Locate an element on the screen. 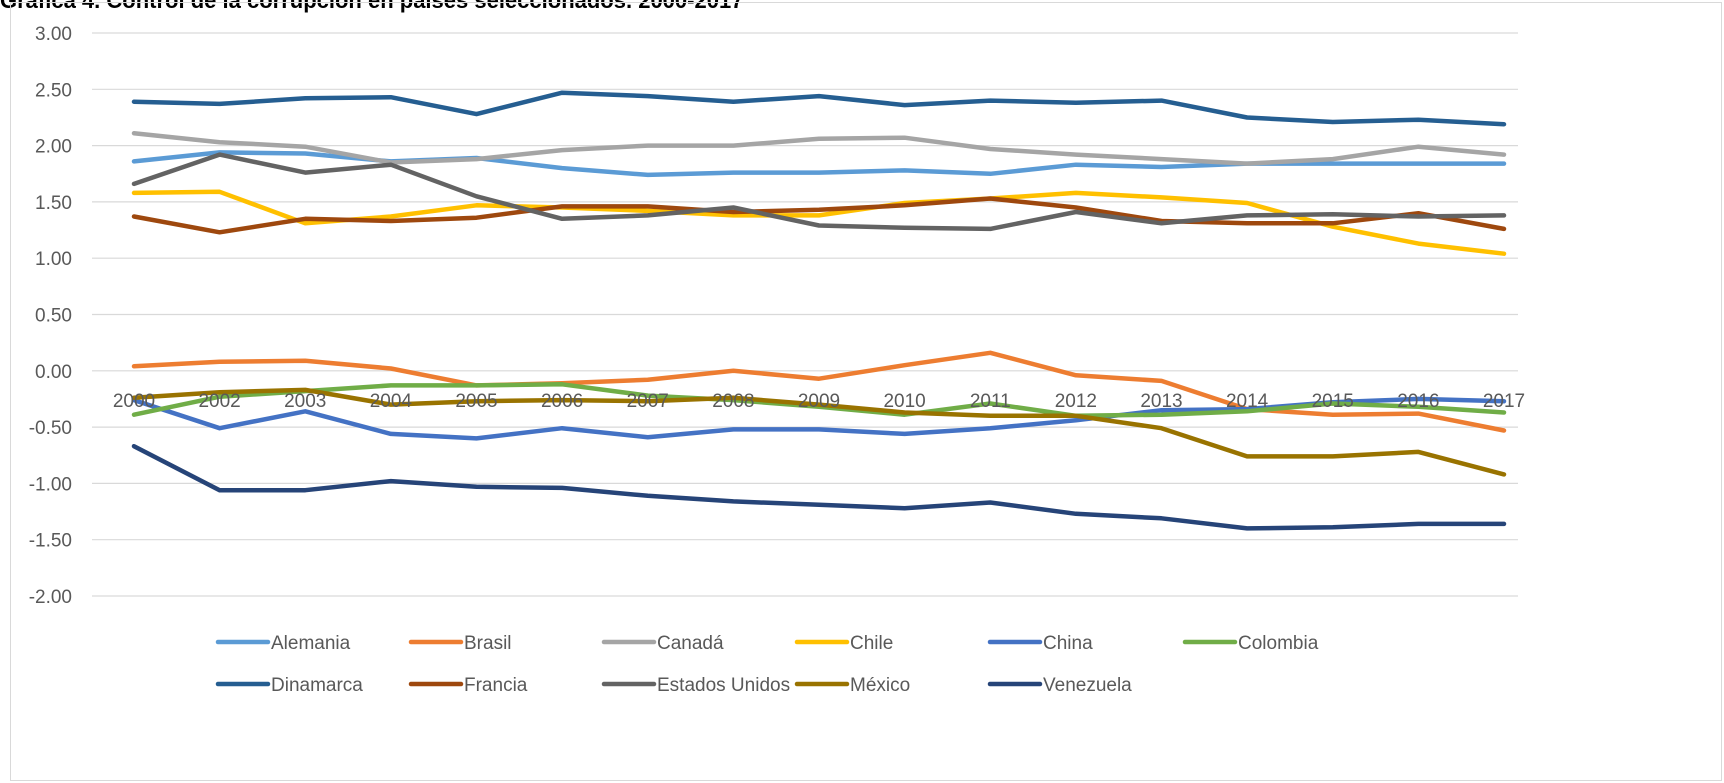 This screenshot has height=783, width=1724. series-line-dinamarca is located at coordinates (819, 108).